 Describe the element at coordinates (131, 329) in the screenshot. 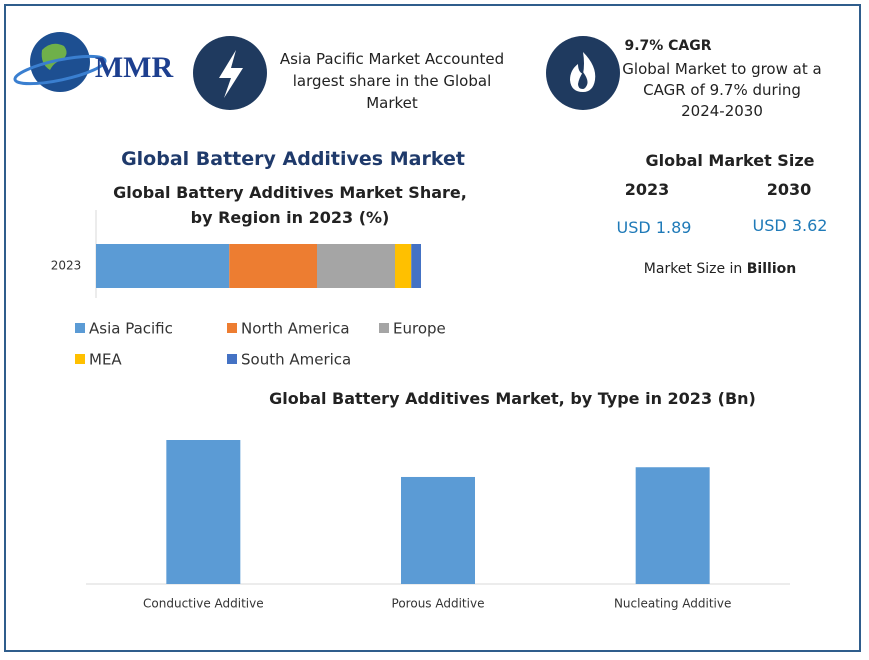

I see `legend-label: Asia Pacific` at that location.